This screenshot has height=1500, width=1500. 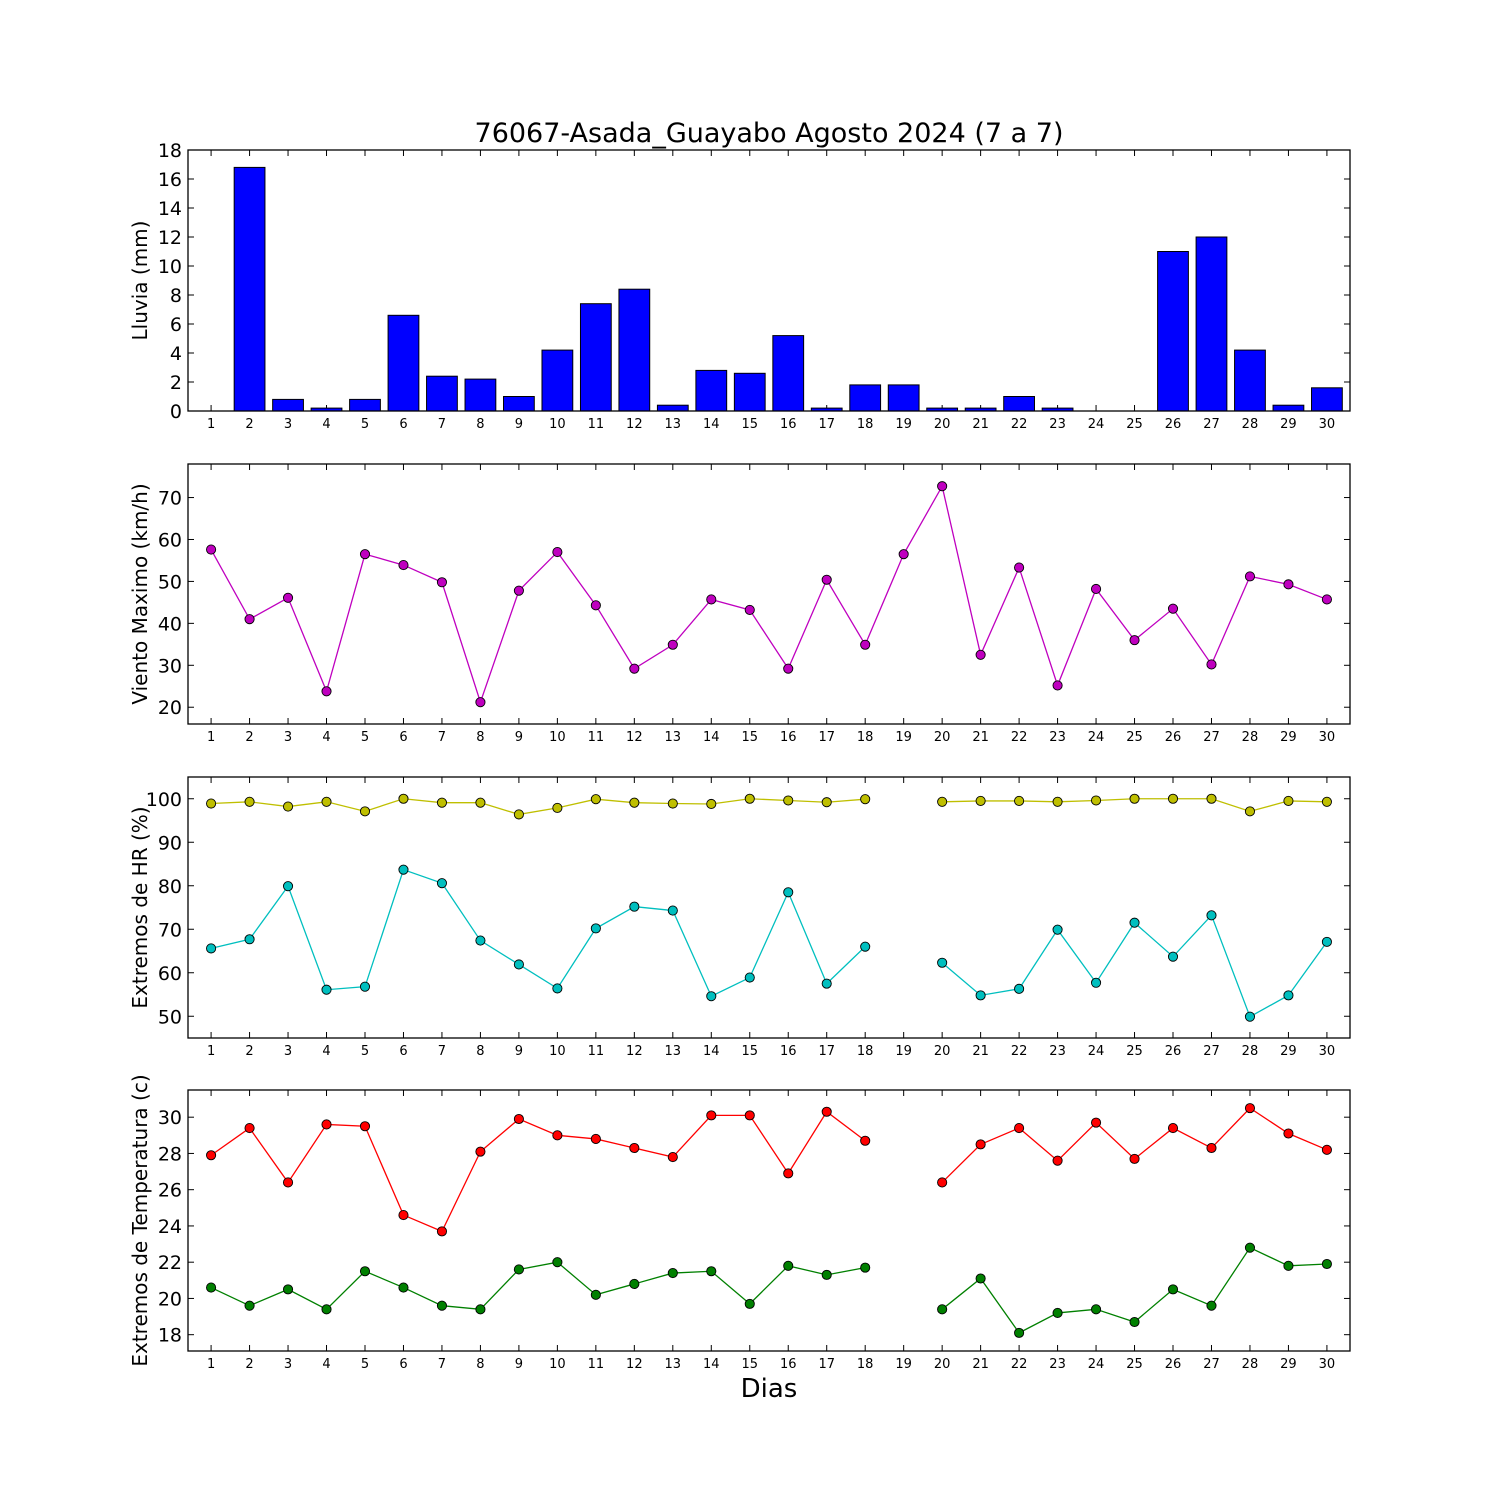 I want to click on temperature-xtick-label: 27, so click(x=1211, y=1364).